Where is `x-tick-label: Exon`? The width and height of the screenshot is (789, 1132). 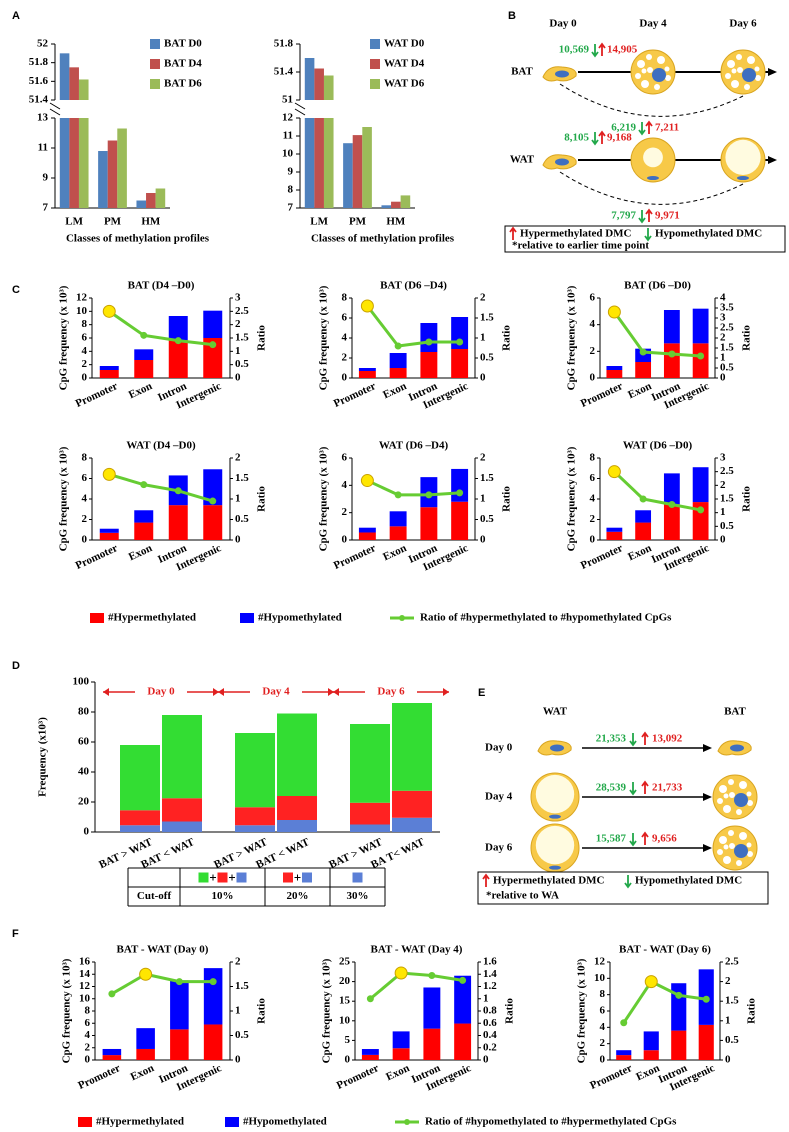 x-tick-label: Exon is located at coordinates (394, 390).